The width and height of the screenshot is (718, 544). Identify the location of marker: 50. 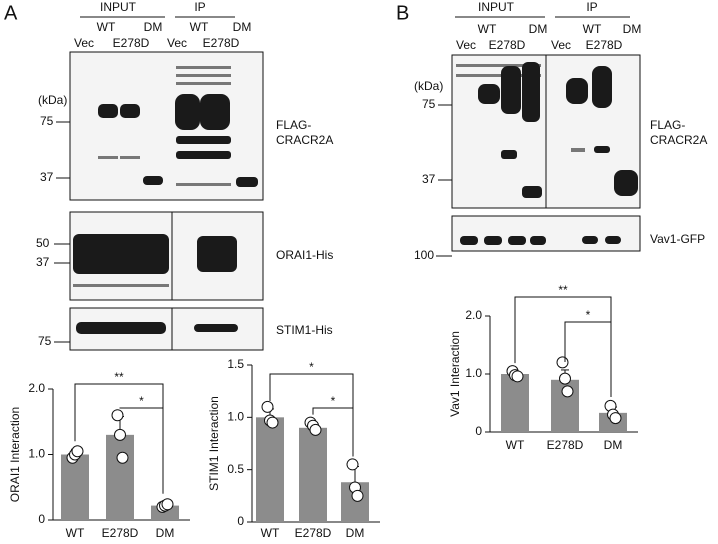
(43, 243).